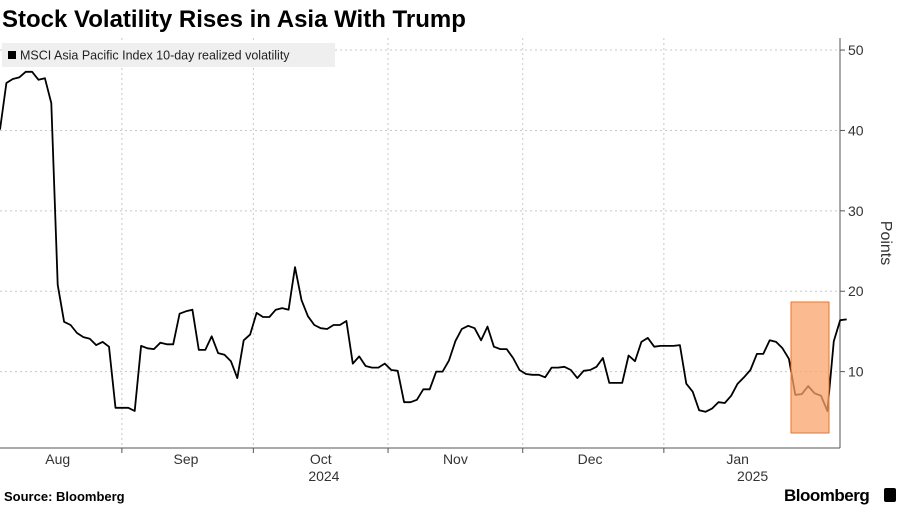 This screenshot has height=507, width=900. I want to click on legend-background, so click(168, 55).